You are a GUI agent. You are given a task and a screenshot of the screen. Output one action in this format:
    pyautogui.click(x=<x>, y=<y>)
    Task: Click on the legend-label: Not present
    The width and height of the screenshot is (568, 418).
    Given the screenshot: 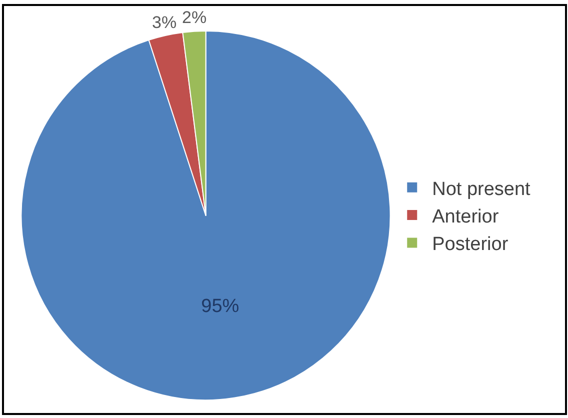 What is the action you would take?
    pyautogui.click(x=482, y=189)
    